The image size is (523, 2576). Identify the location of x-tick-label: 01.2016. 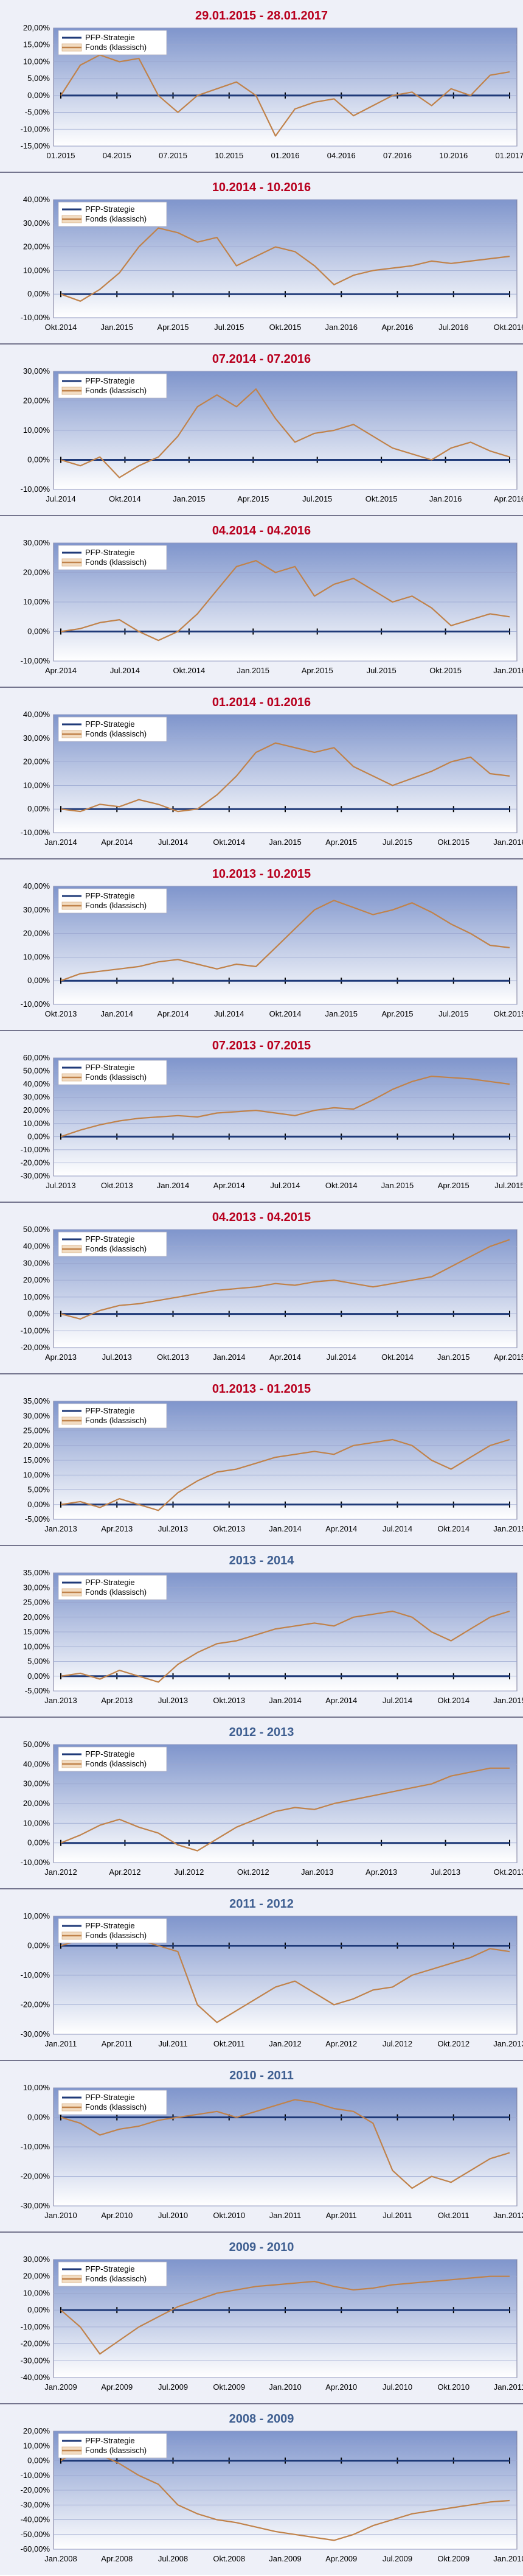
(285, 155).